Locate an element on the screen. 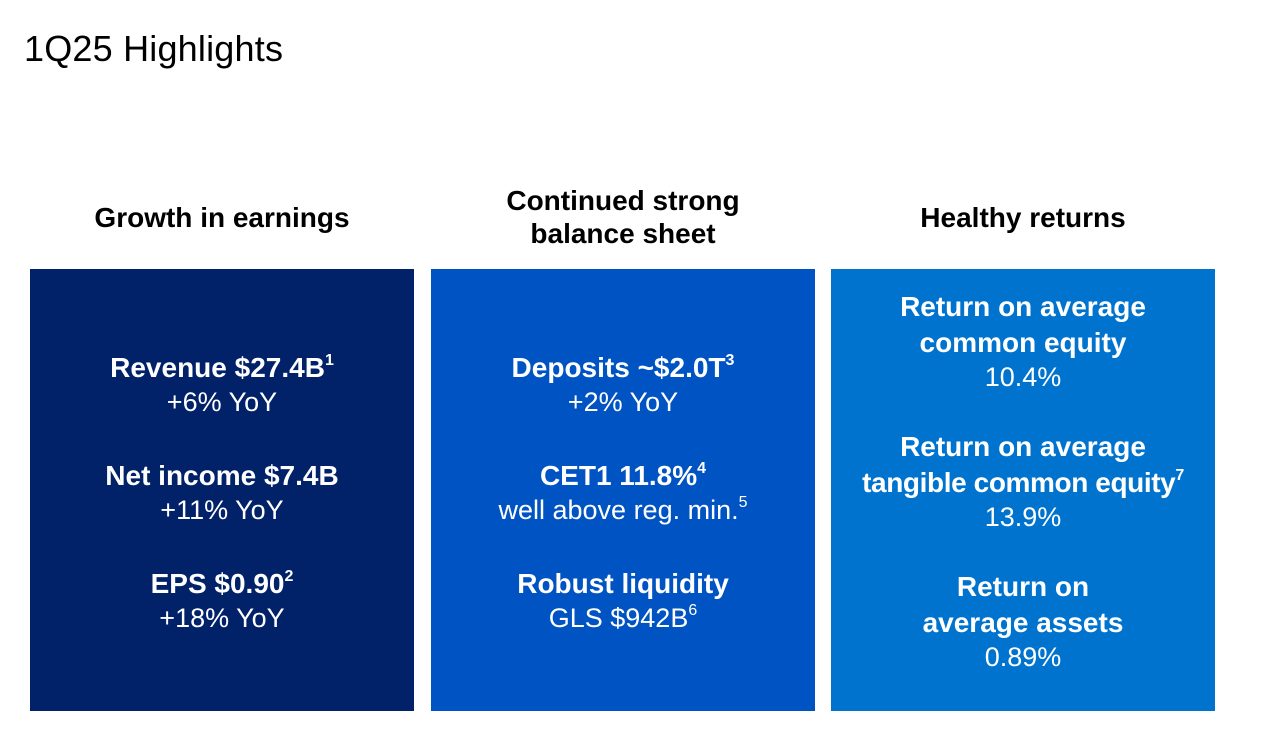  footnote-marker: 2 is located at coordinates (289, 576).